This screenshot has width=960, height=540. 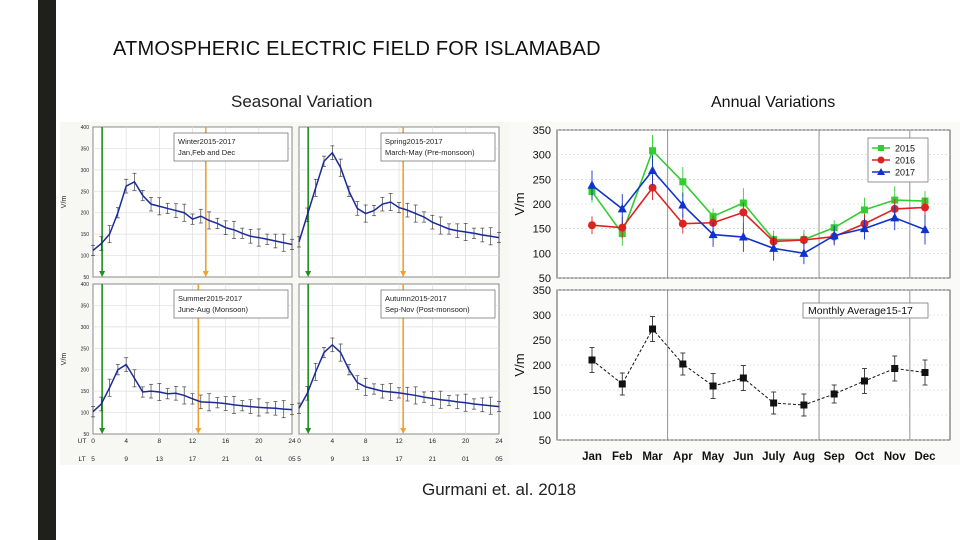 What do you see at coordinates (198, 431) in the screenshot?
I see `summer-sunset-arrow` at bounding box center [198, 431].